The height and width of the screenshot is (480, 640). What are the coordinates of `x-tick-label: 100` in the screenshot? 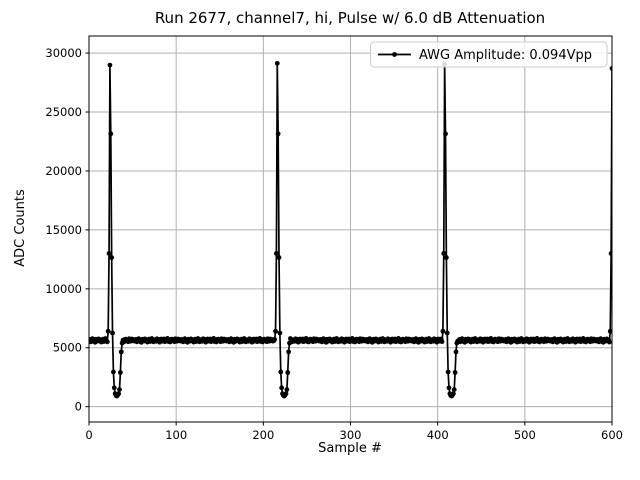 It's located at (176, 435).